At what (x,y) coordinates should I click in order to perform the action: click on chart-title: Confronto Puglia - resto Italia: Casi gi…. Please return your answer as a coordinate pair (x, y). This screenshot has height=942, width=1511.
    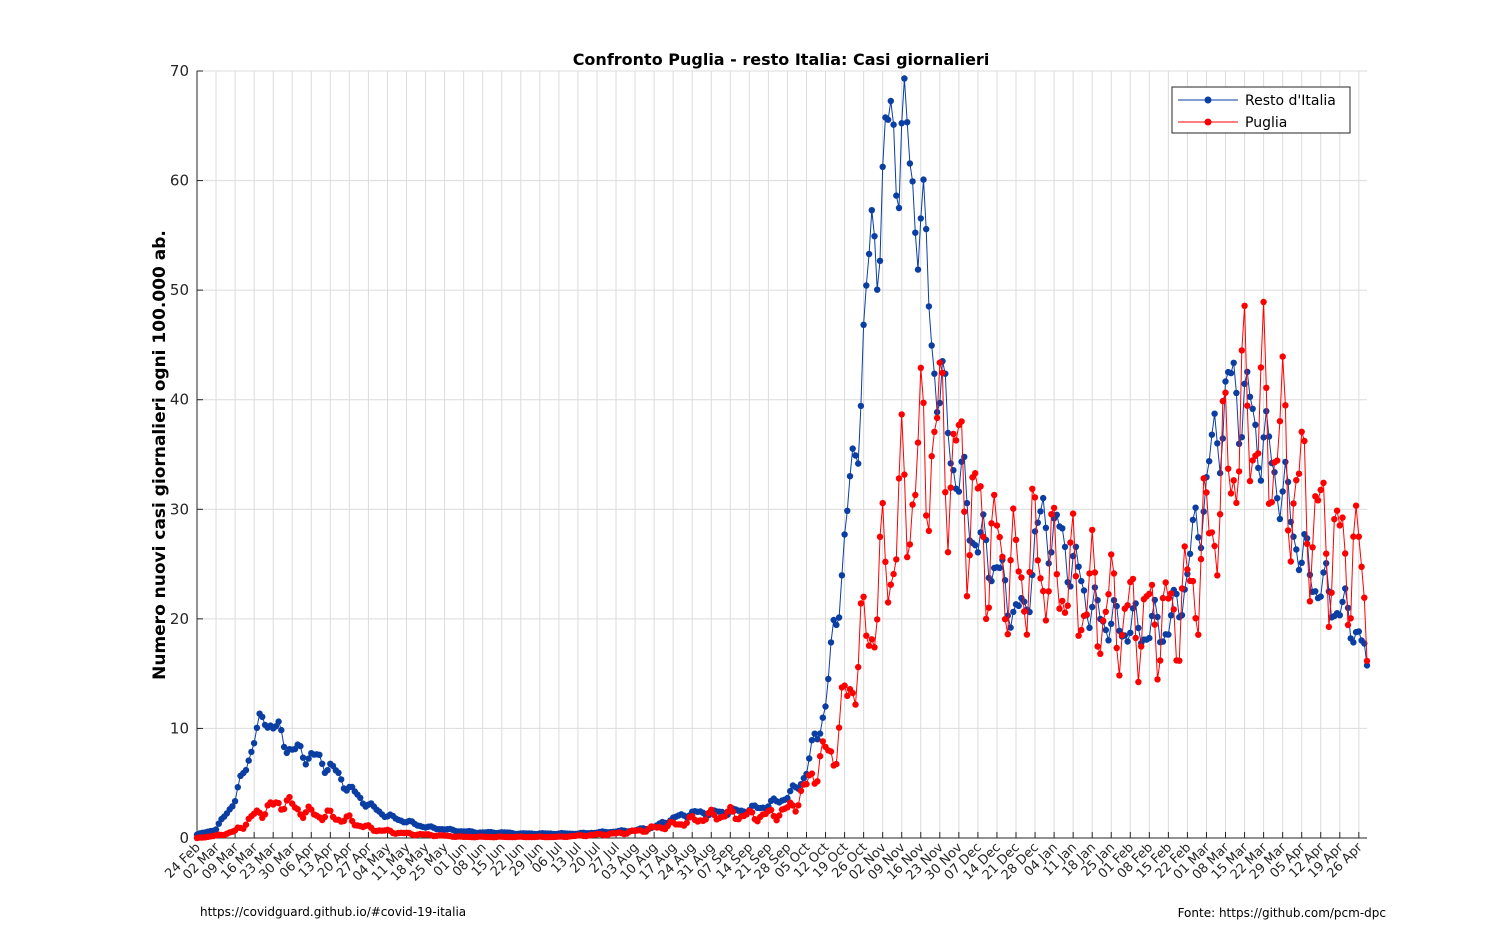
    Looking at the image, I should click on (781, 59).